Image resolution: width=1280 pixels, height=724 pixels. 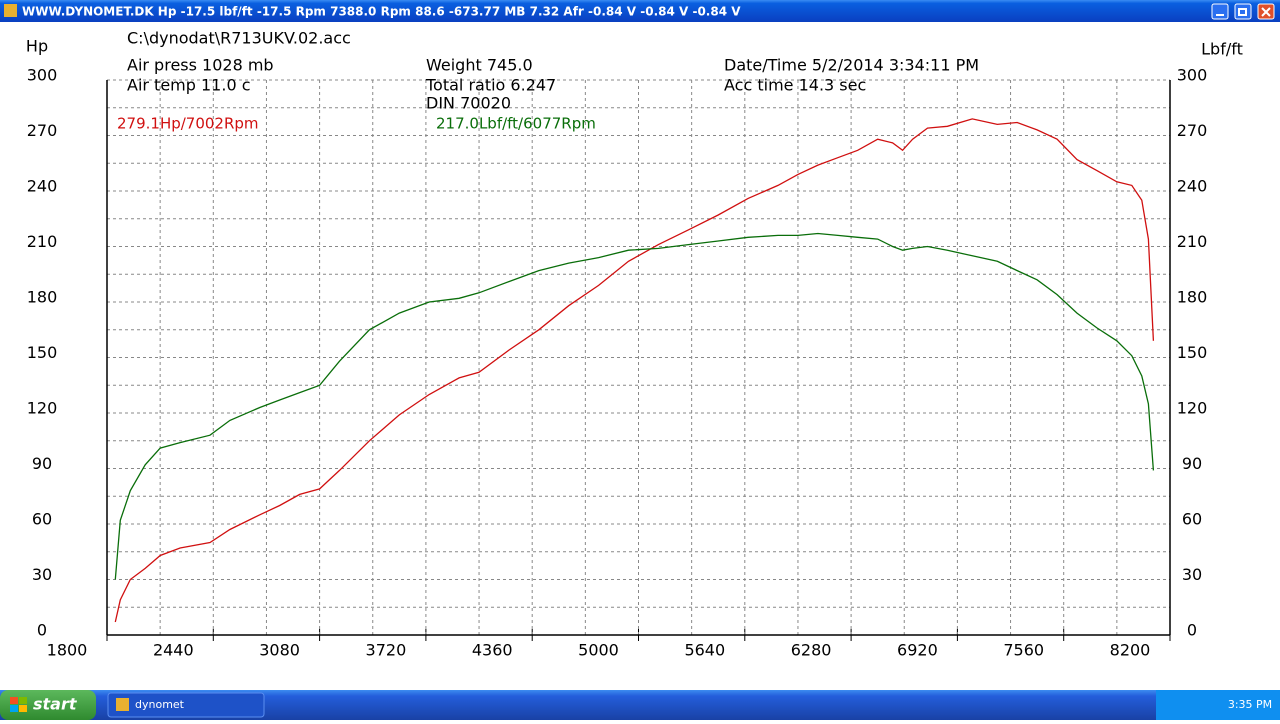 What do you see at coordinates (1192, 186) in the screenshot?
I see `y2-tick-label: 240` at bounding box center [1192, 186].